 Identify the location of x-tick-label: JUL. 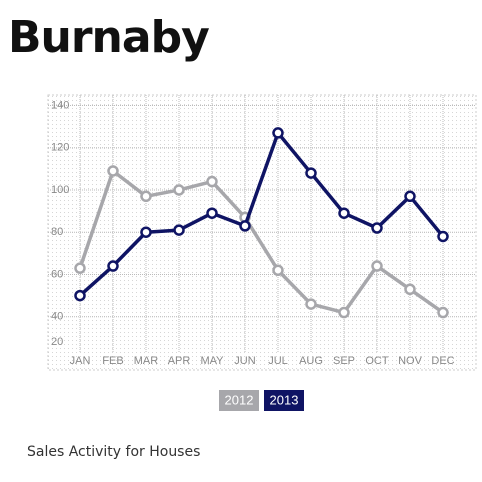
(278, 361).